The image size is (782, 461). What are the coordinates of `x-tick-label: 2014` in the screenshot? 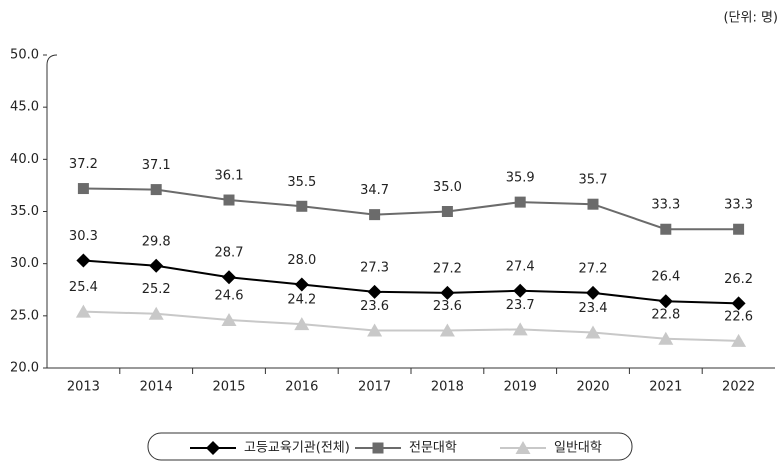 It's located at (156, 387).